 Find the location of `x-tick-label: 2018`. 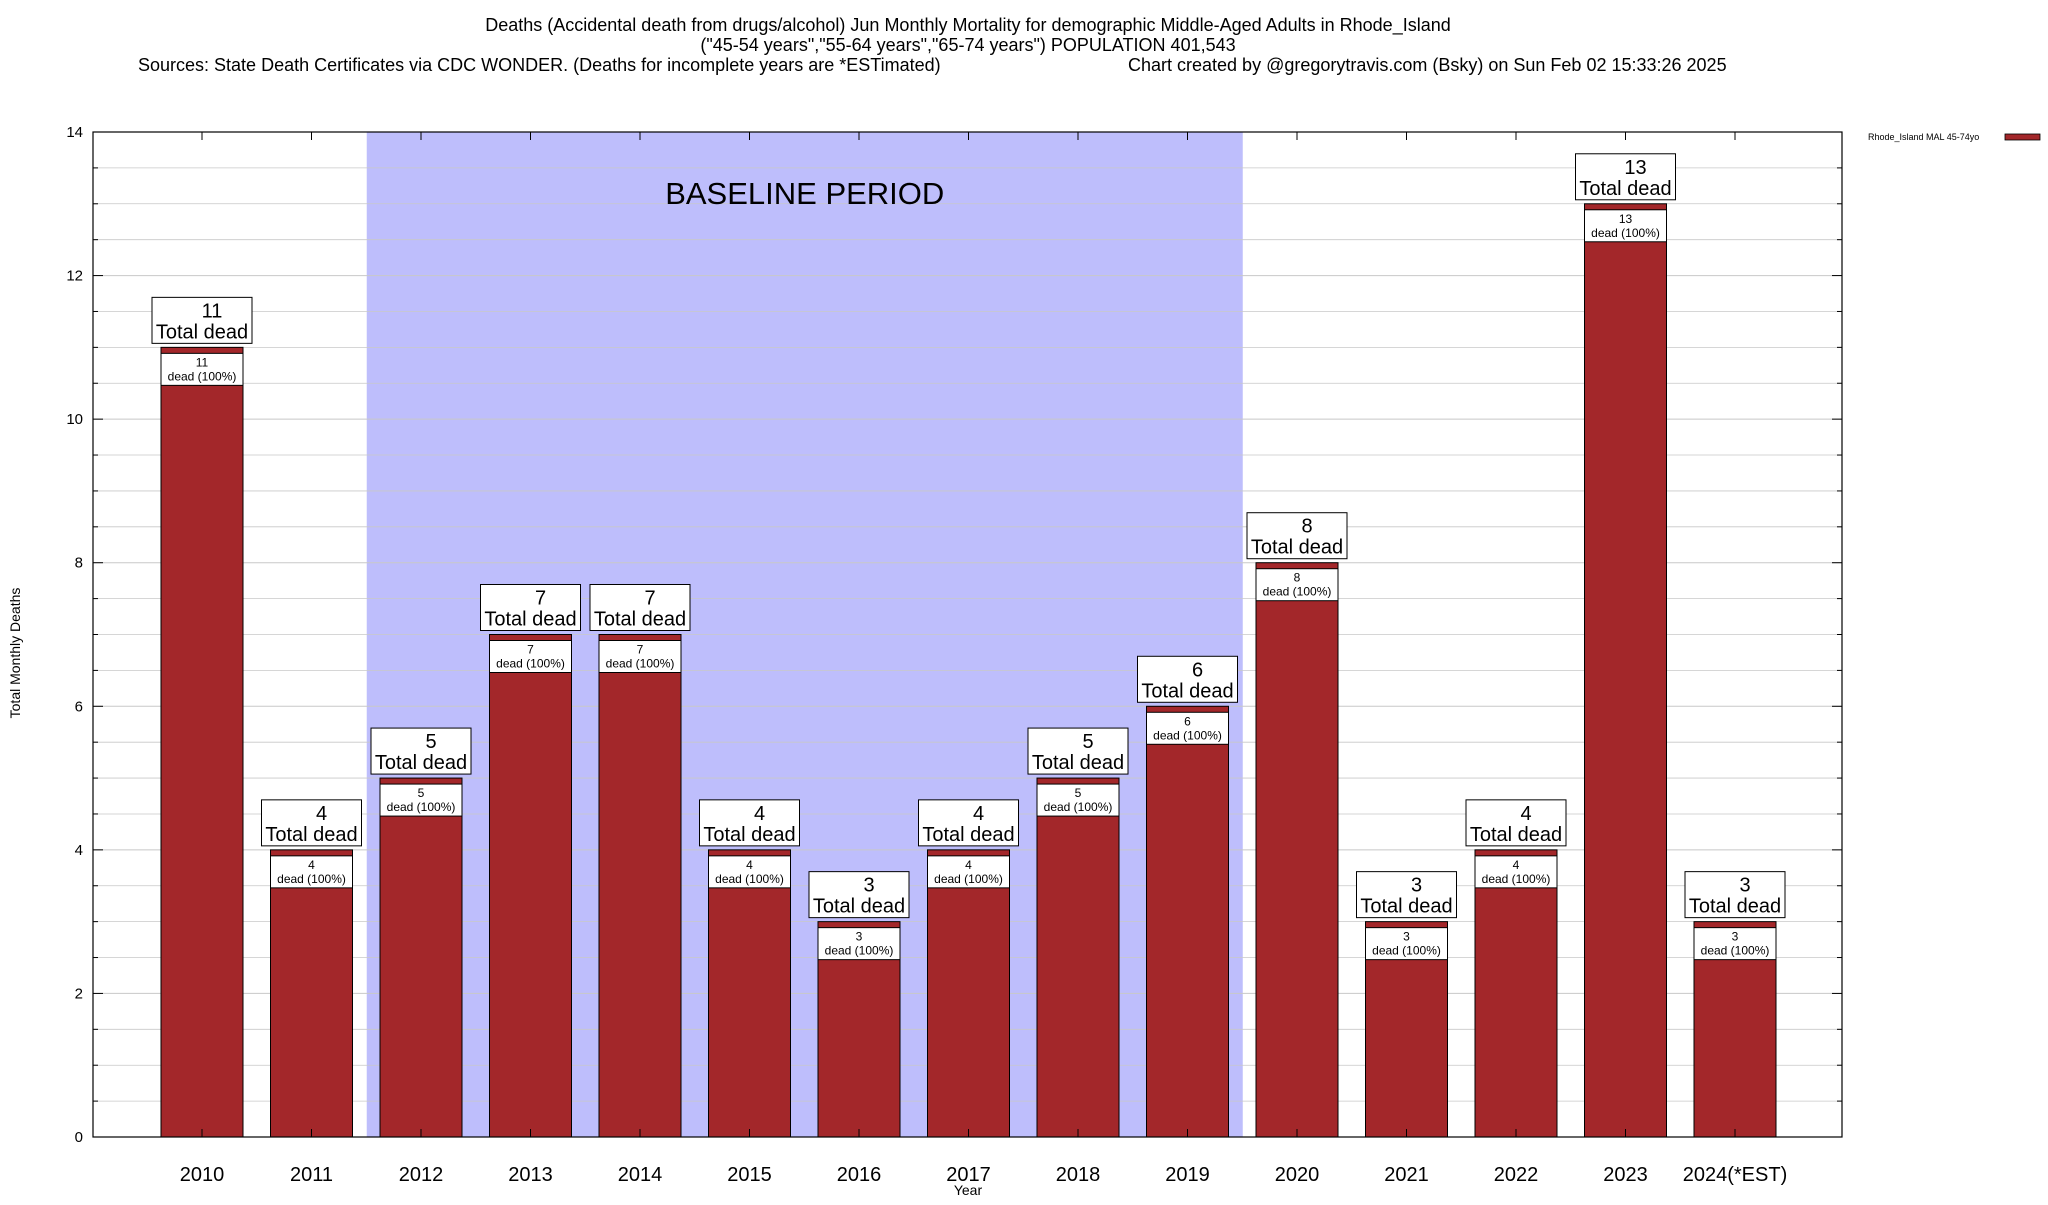

x-tick-label: 2018 is located at coordinates (1078, 1175).